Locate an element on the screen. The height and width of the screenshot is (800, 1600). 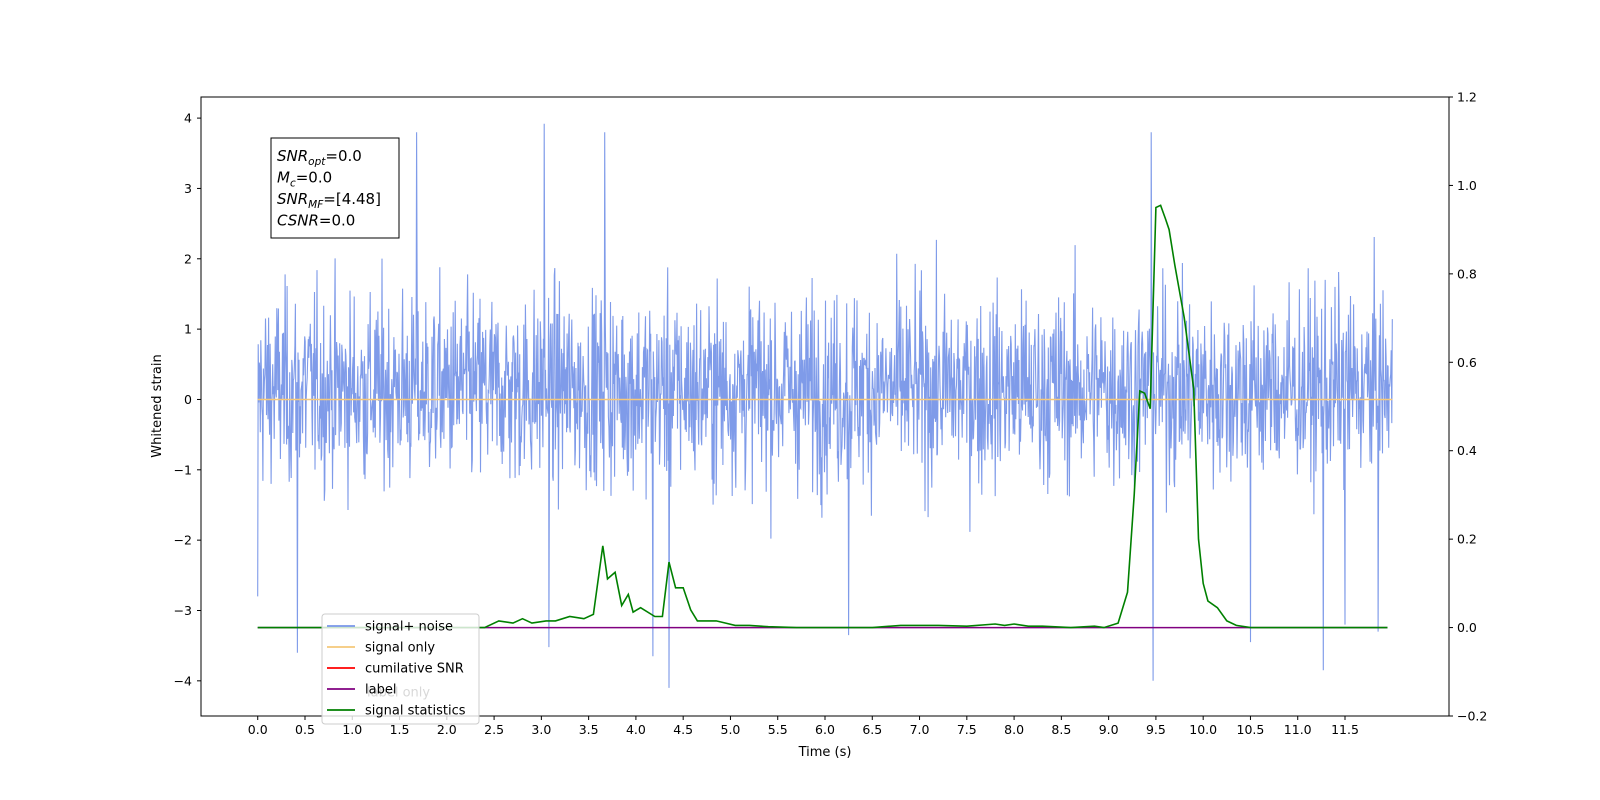
x-tick-label: 4.0 is located at coordinates (636, 729).